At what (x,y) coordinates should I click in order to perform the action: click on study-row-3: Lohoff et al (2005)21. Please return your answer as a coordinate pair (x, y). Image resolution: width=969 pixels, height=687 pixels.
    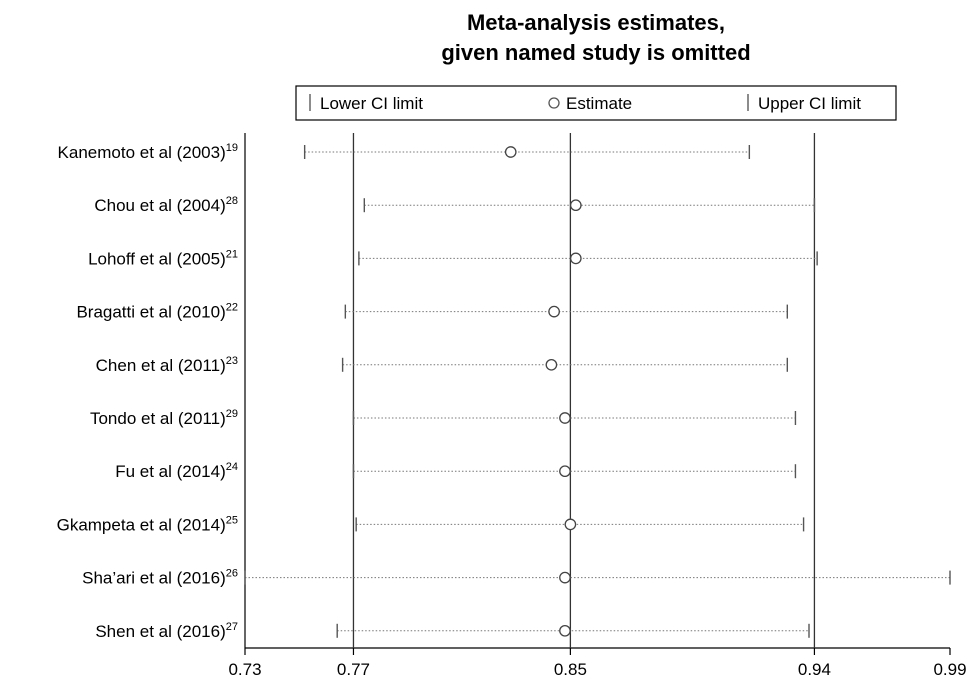
    Looking at the image, I should click on (453, 258).